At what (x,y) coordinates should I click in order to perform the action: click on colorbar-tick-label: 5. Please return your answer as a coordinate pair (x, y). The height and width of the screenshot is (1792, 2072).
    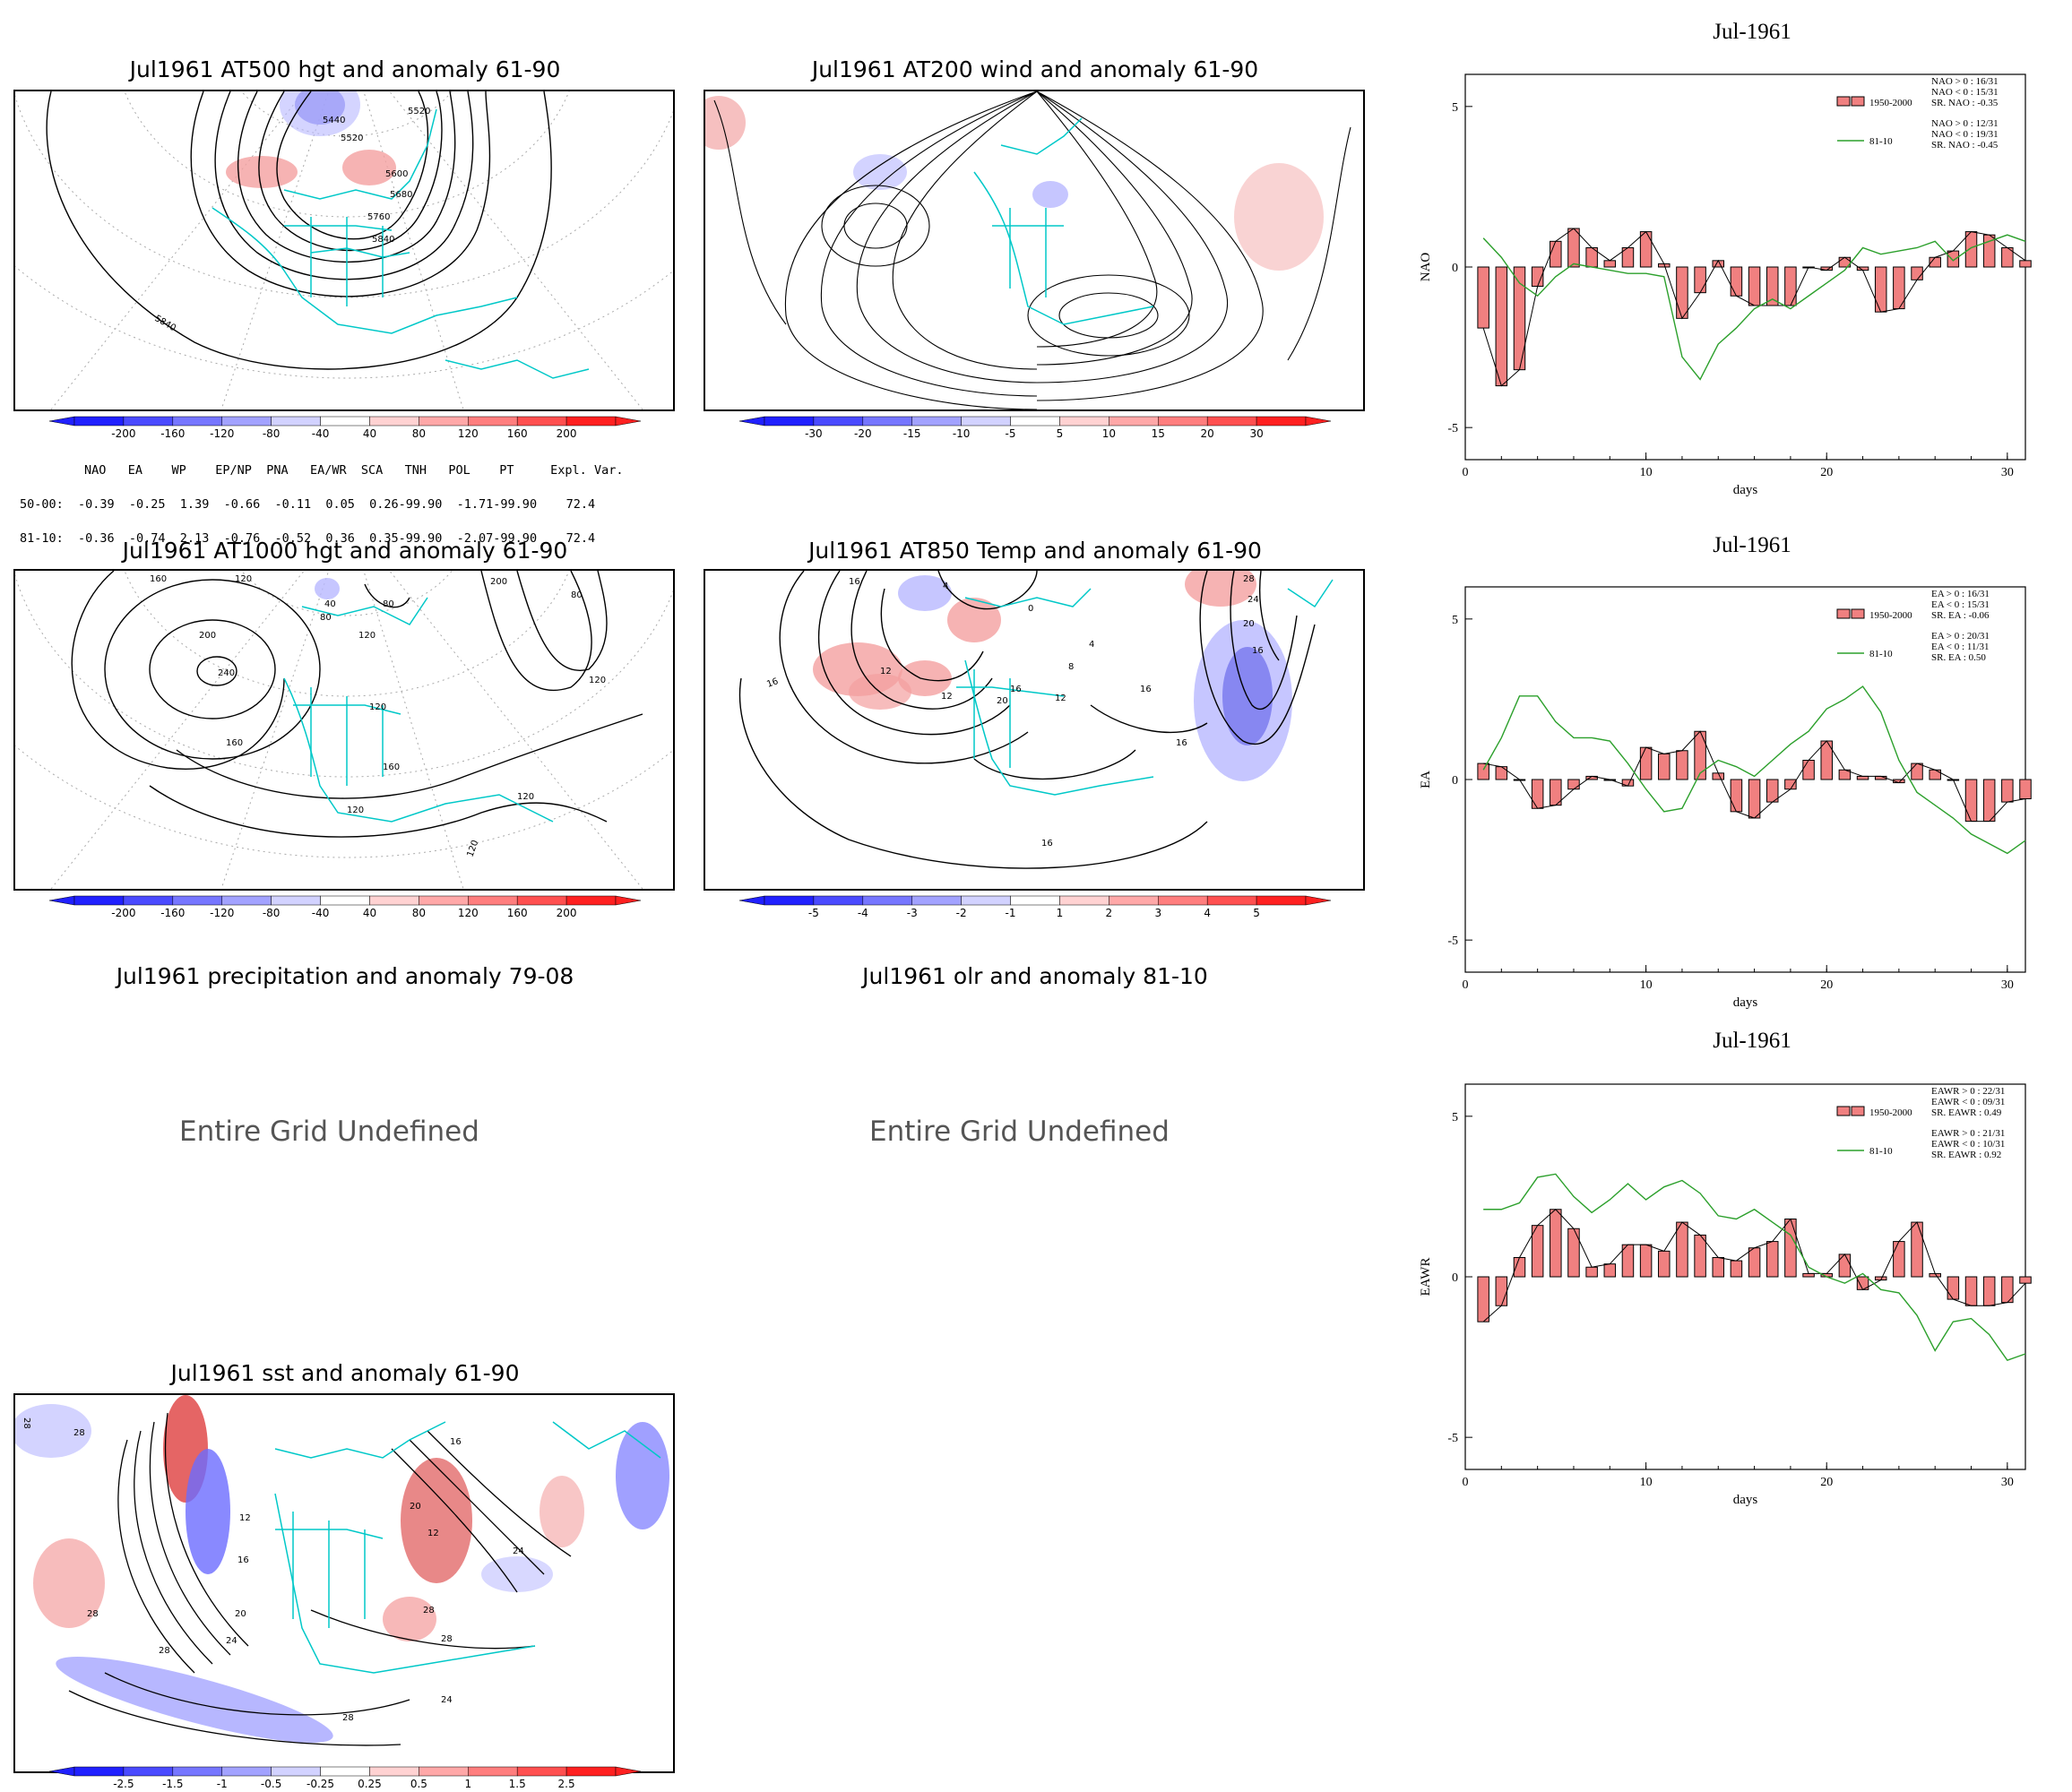
    Looking at the image, I should click on (1060, 433).